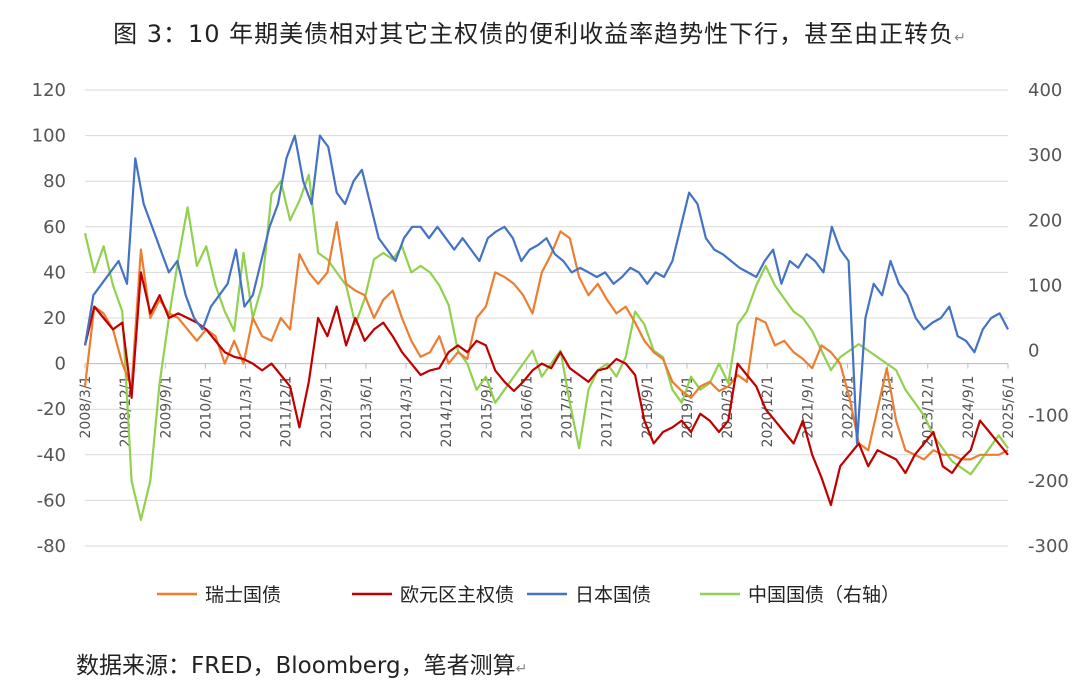 This screenshot has height=695, width=1080. What do you see at coordinates (848, 407) in the screenshot?
I see `x-tick-label: 2022/6/1` at bounding box center [848, 407].